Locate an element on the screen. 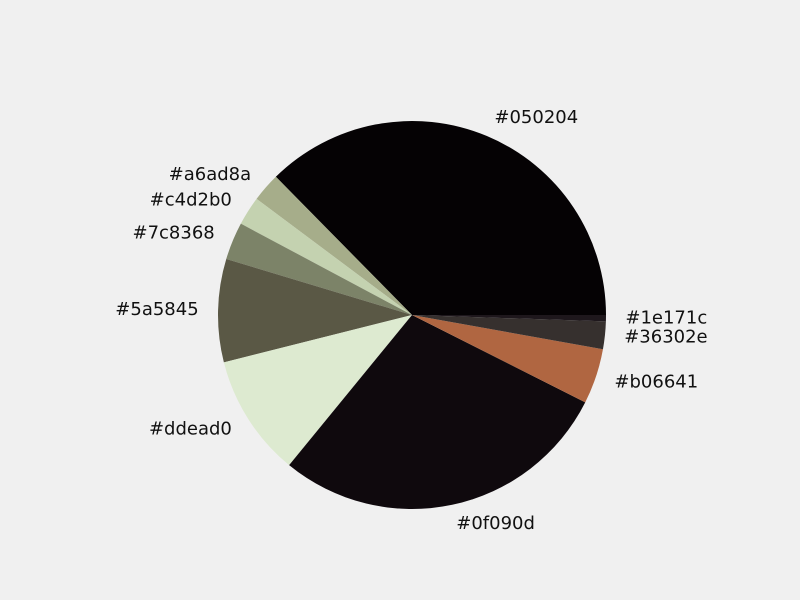 Image resolution: width=800 pixels, height=600 pixels. pie-label-7: #b06641 is located at coordinates (656, 382).